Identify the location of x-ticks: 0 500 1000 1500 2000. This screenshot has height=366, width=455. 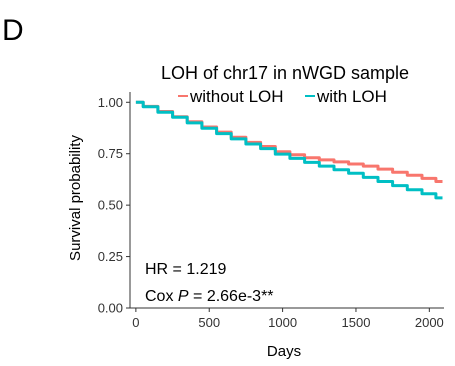
(288, 319).